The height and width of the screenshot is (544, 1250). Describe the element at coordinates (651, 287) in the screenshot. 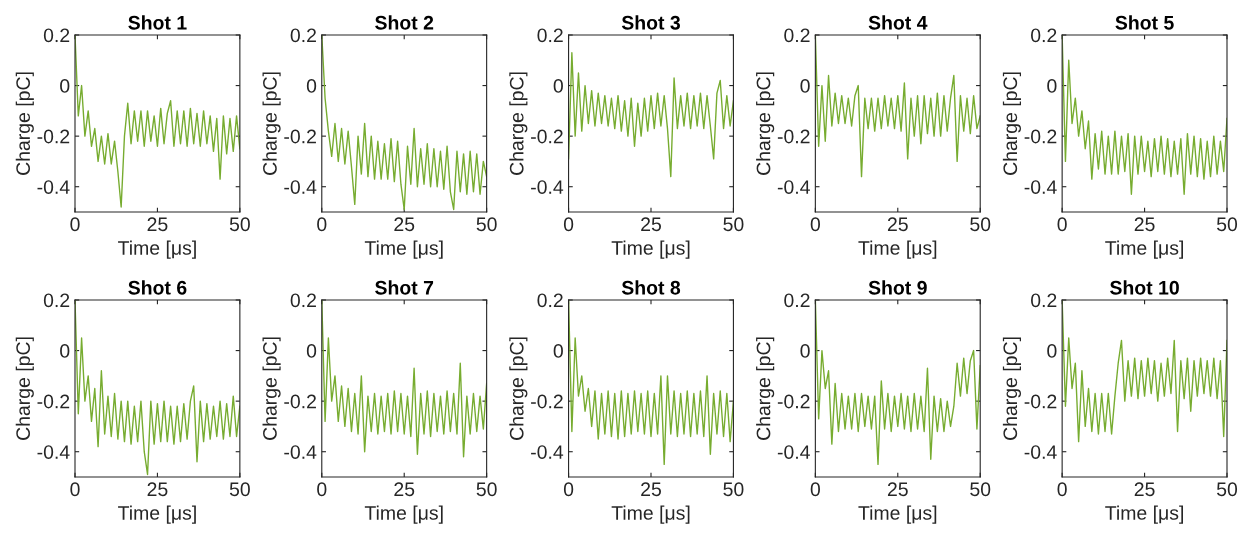

I see `chart-title: Shot 8` at that location.